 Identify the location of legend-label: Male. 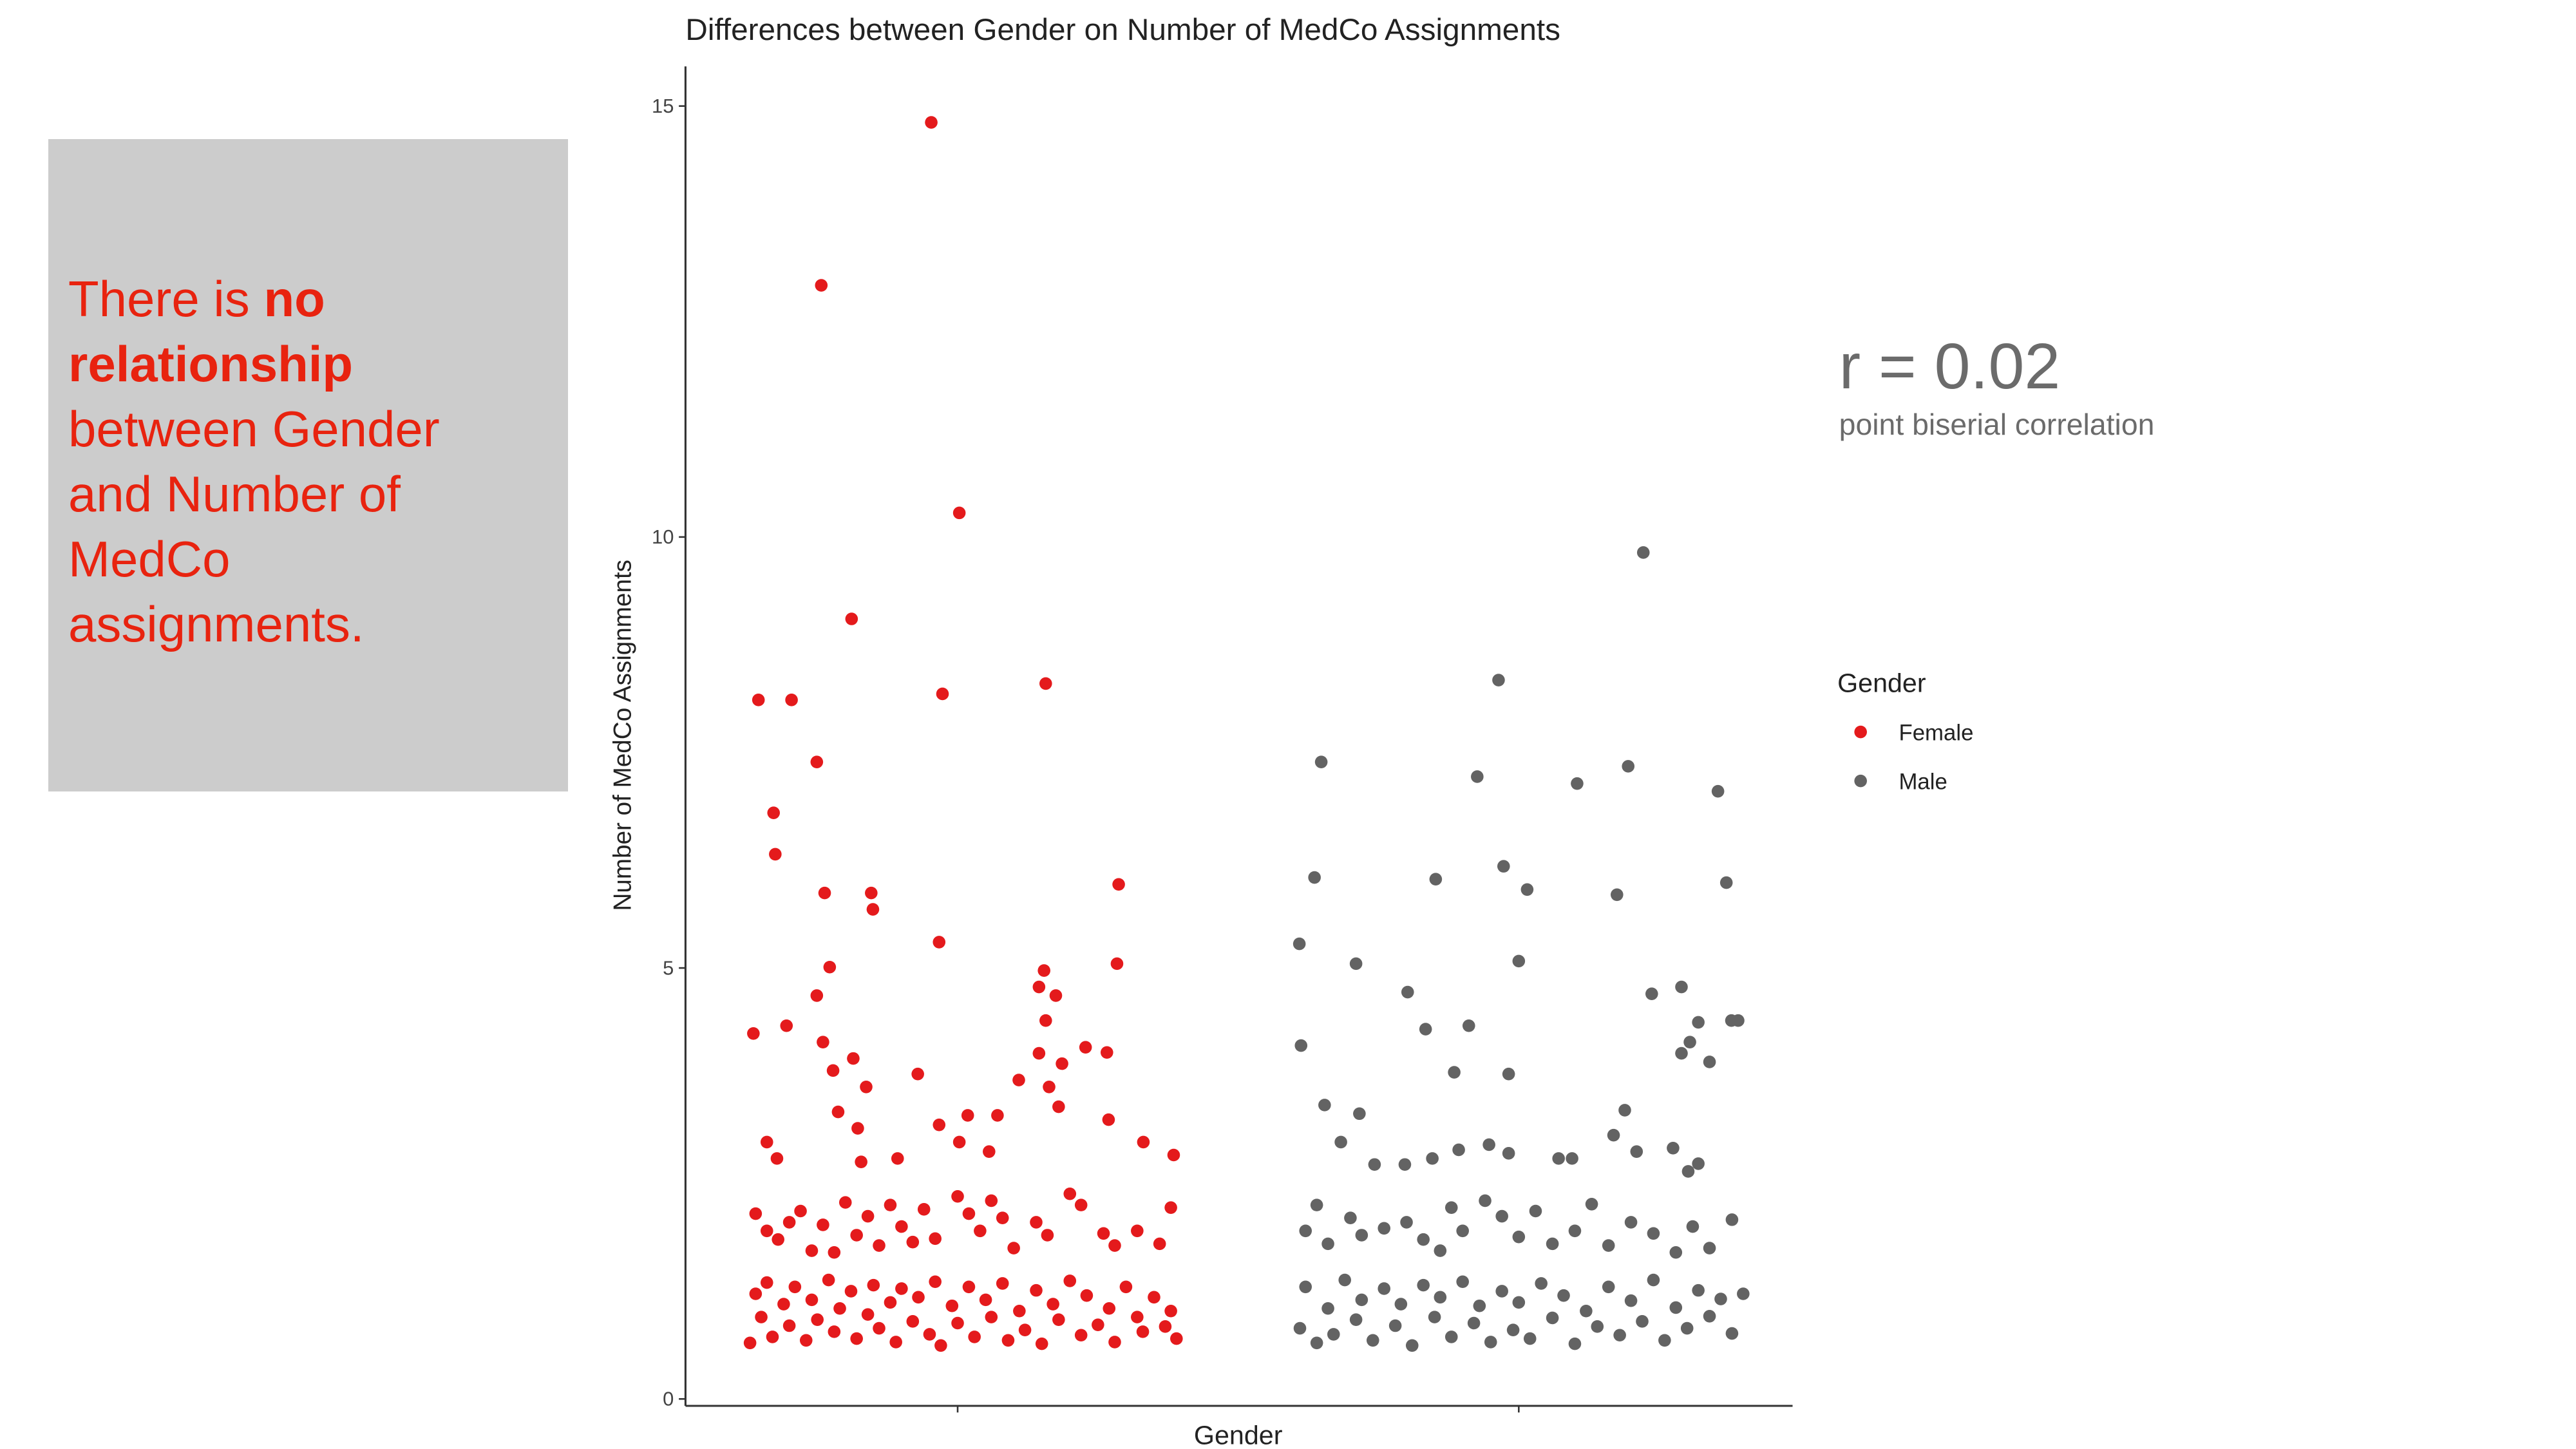
(1923, 782).